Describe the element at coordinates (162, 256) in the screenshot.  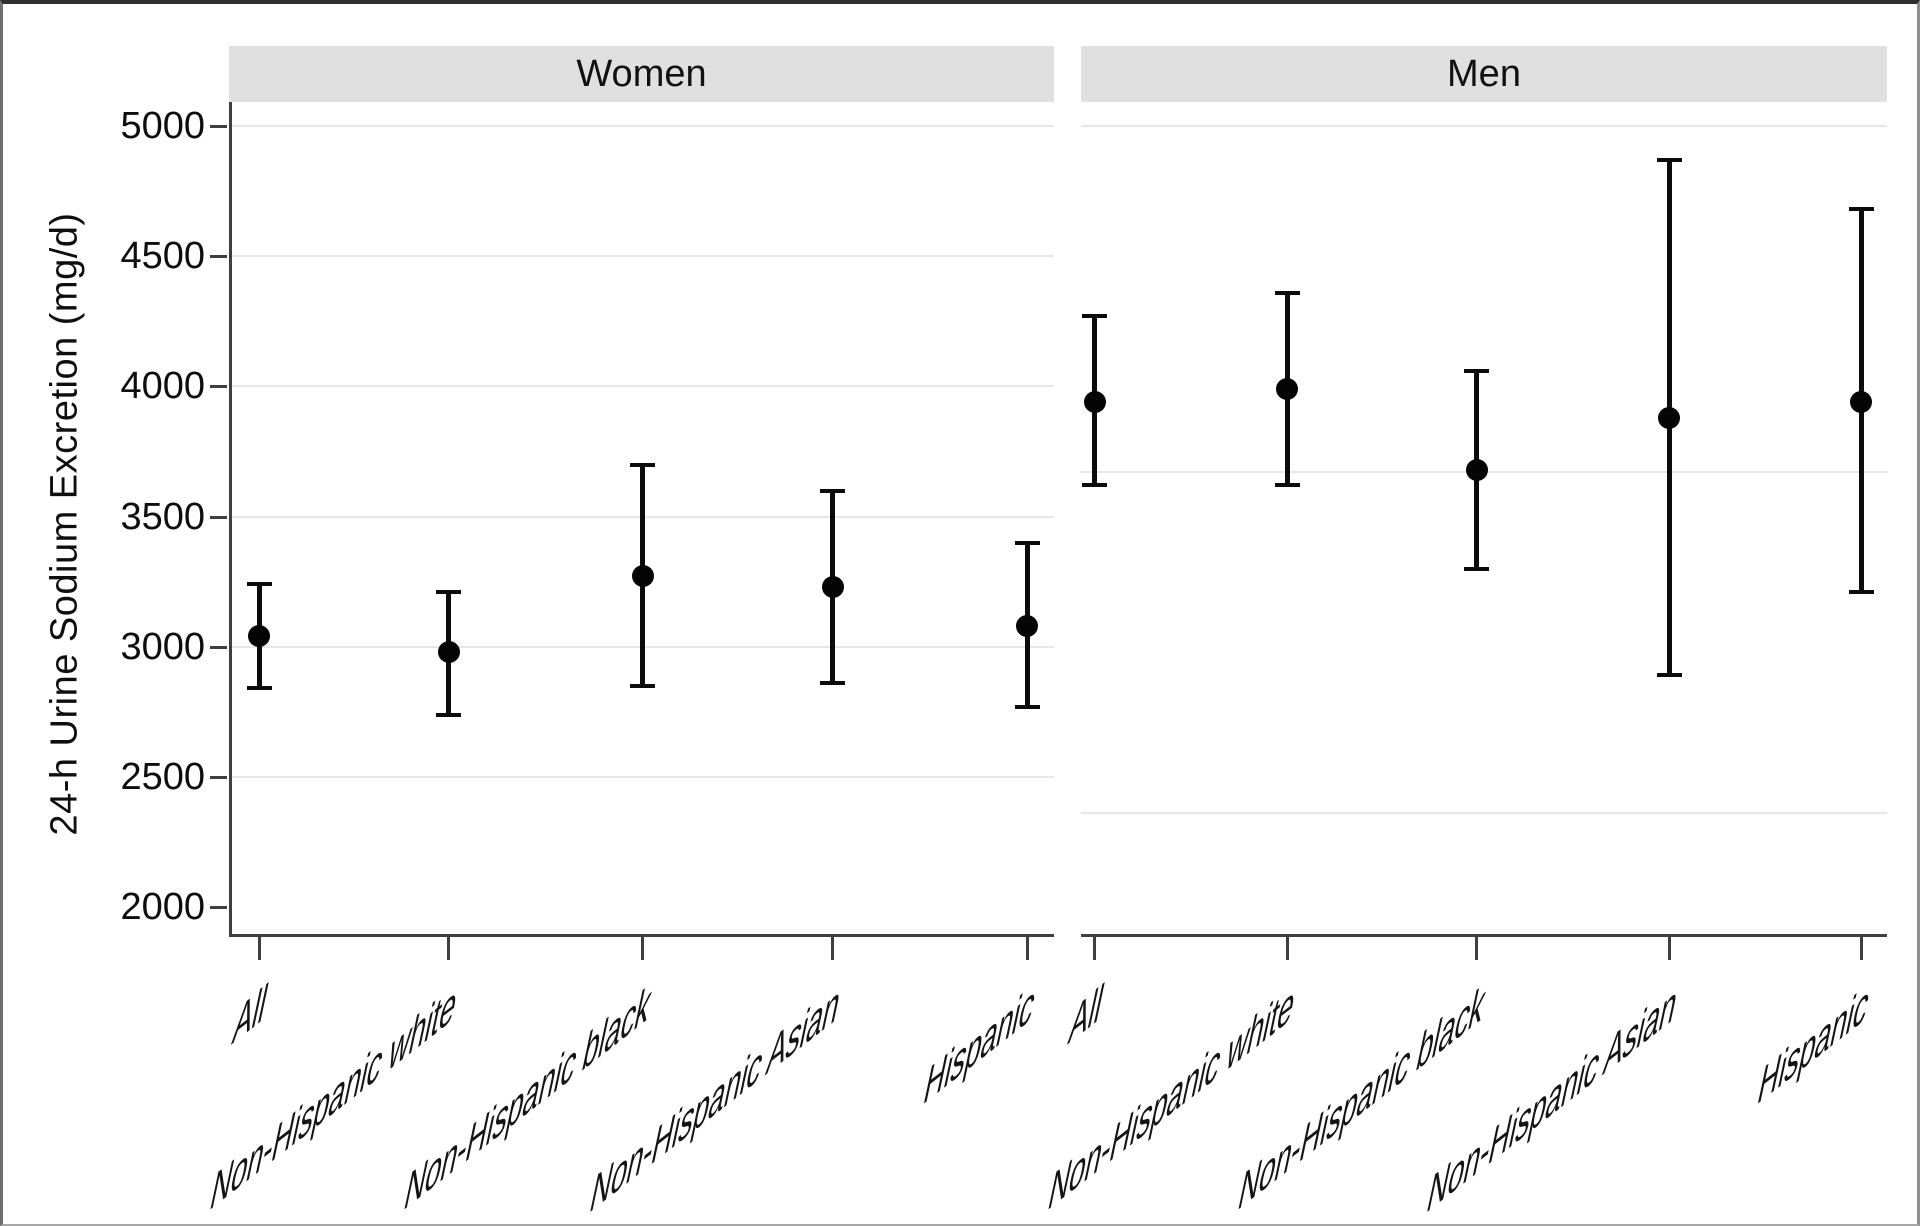
I see `y-tick-label: 4500` at that location.